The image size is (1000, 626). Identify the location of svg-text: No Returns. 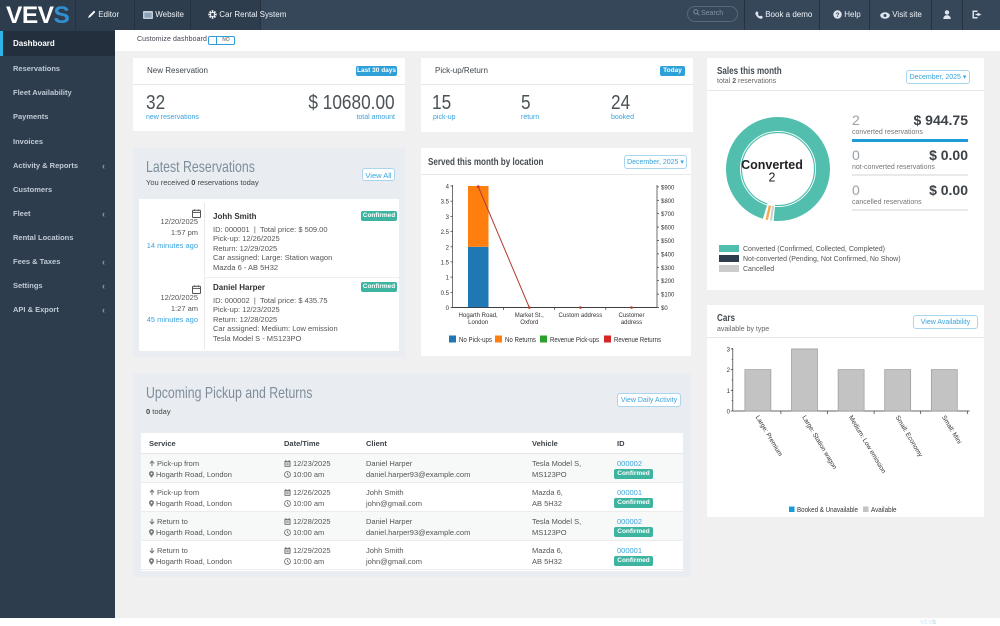
(520, 339).